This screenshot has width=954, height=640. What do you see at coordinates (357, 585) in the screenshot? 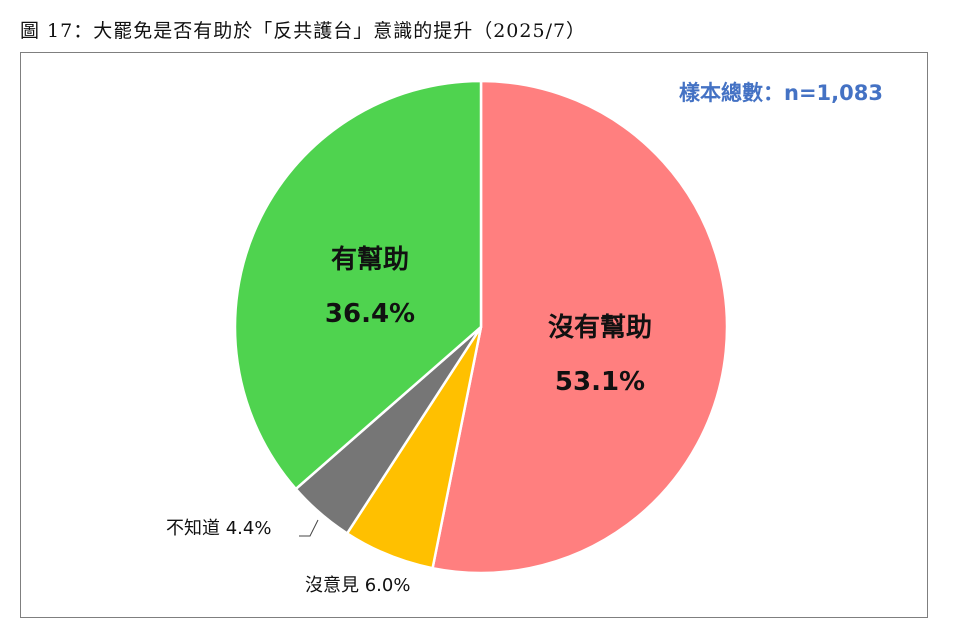
I see `label-no-opinion: 沒意見 6.0%` at bounding box center [357, 585].